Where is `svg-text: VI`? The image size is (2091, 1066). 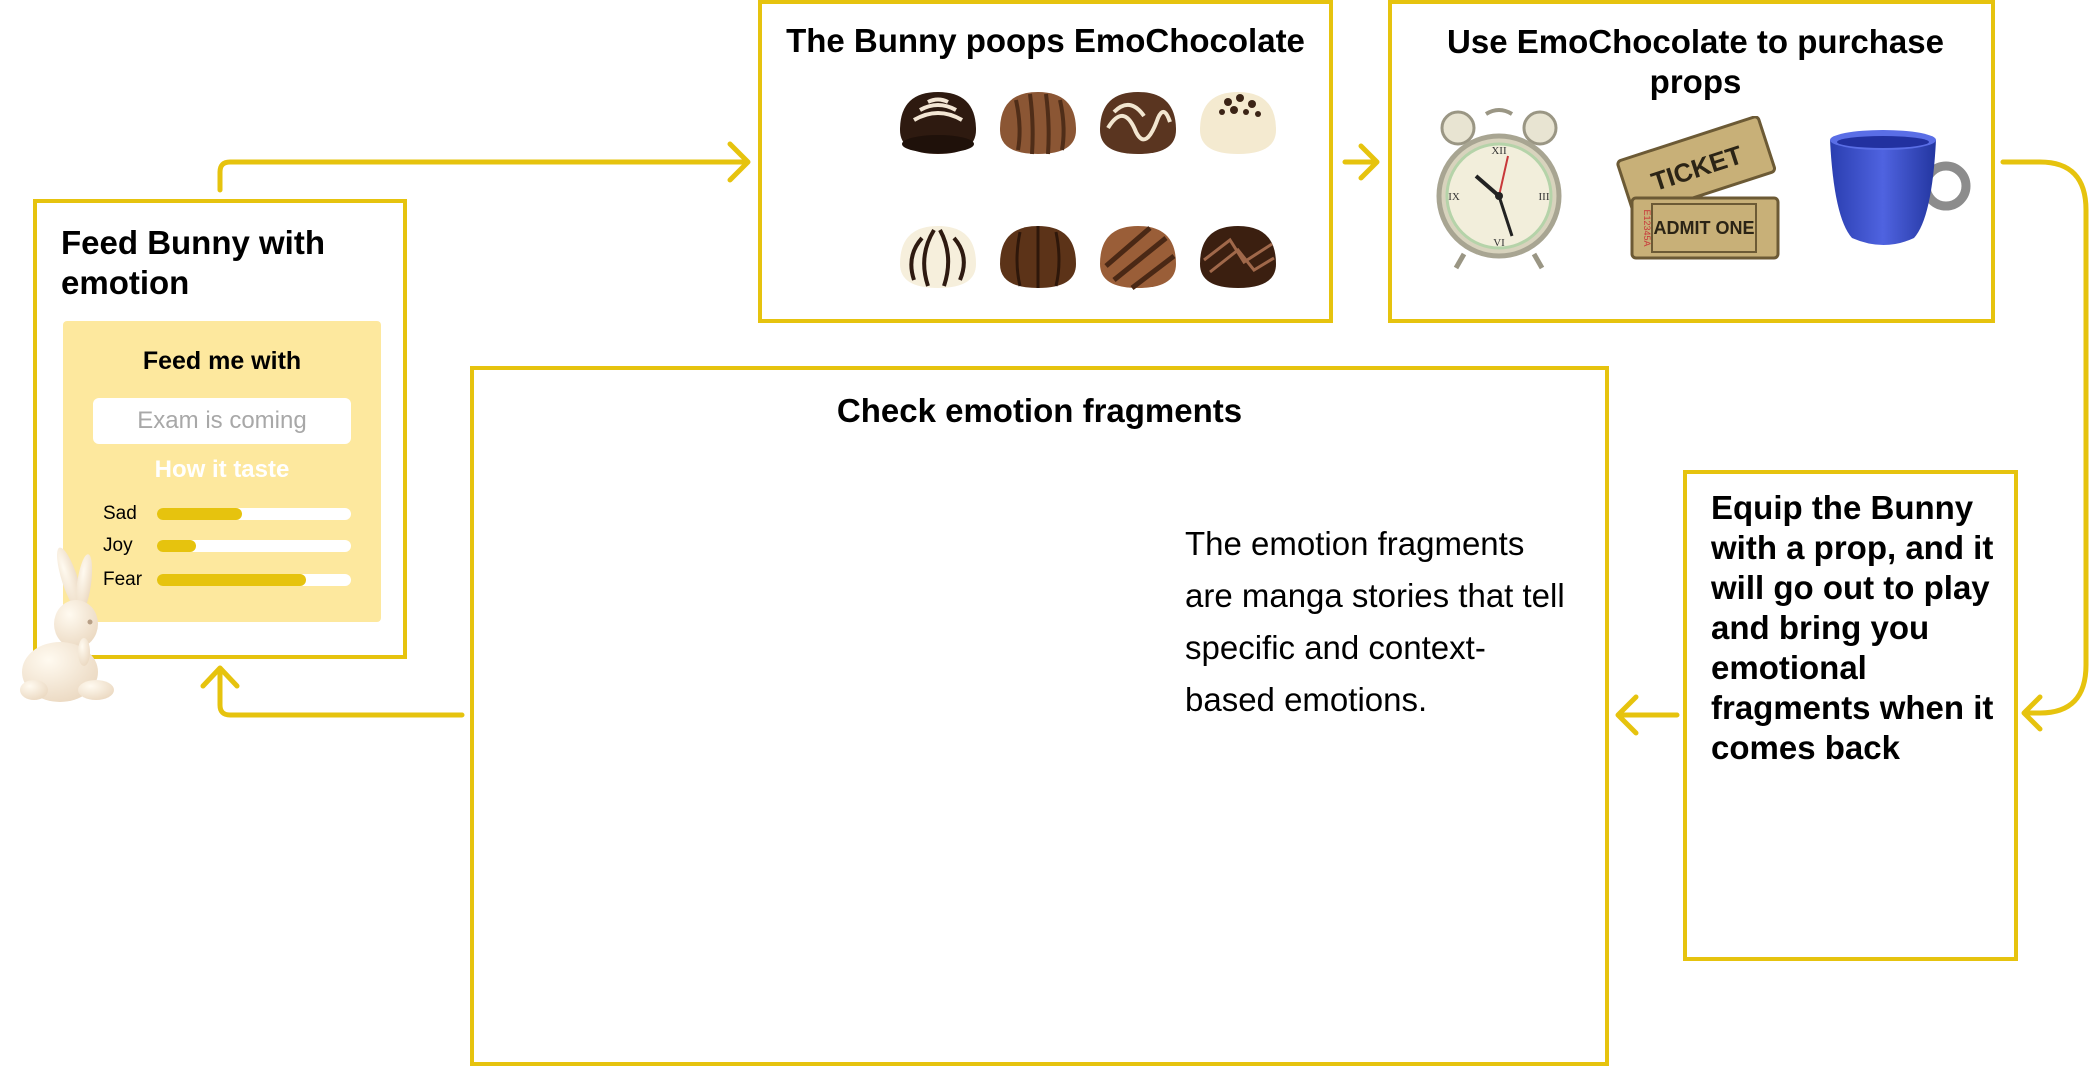
svg-text: VI is located at coordinates (1499, 243).